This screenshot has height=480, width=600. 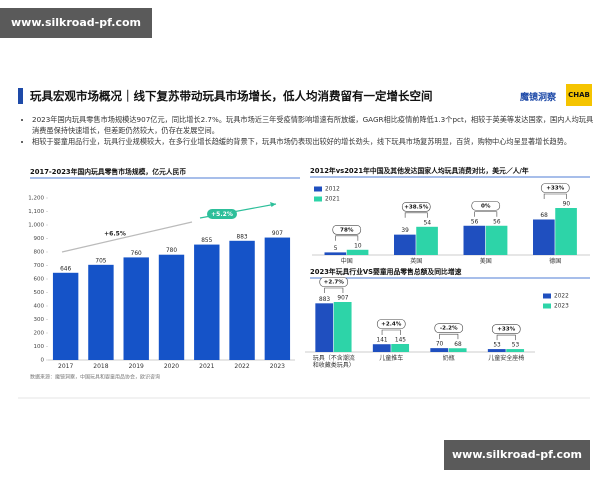 What do you see at coordinates (39, 334) in the screenshot?
I see `y-tick-label: 200` at bounding box center [39, 334].